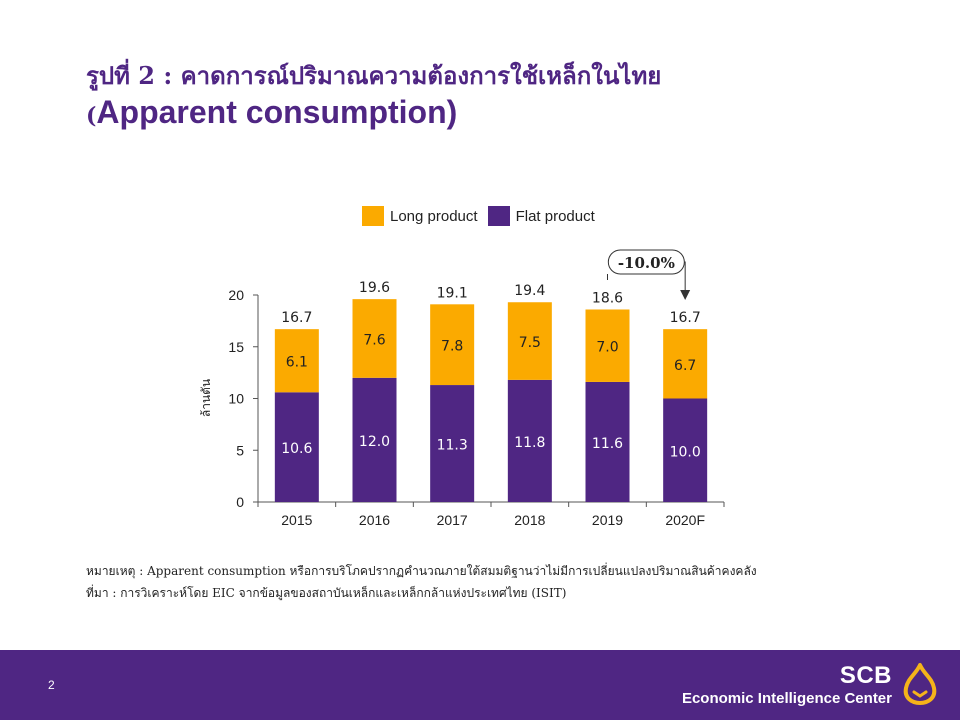 The width and height of the screenshot is (960, 720). Describe the element at coordinates (529, 443) in the screenshot. I see `label-flat-2018: 11.8` at that location.